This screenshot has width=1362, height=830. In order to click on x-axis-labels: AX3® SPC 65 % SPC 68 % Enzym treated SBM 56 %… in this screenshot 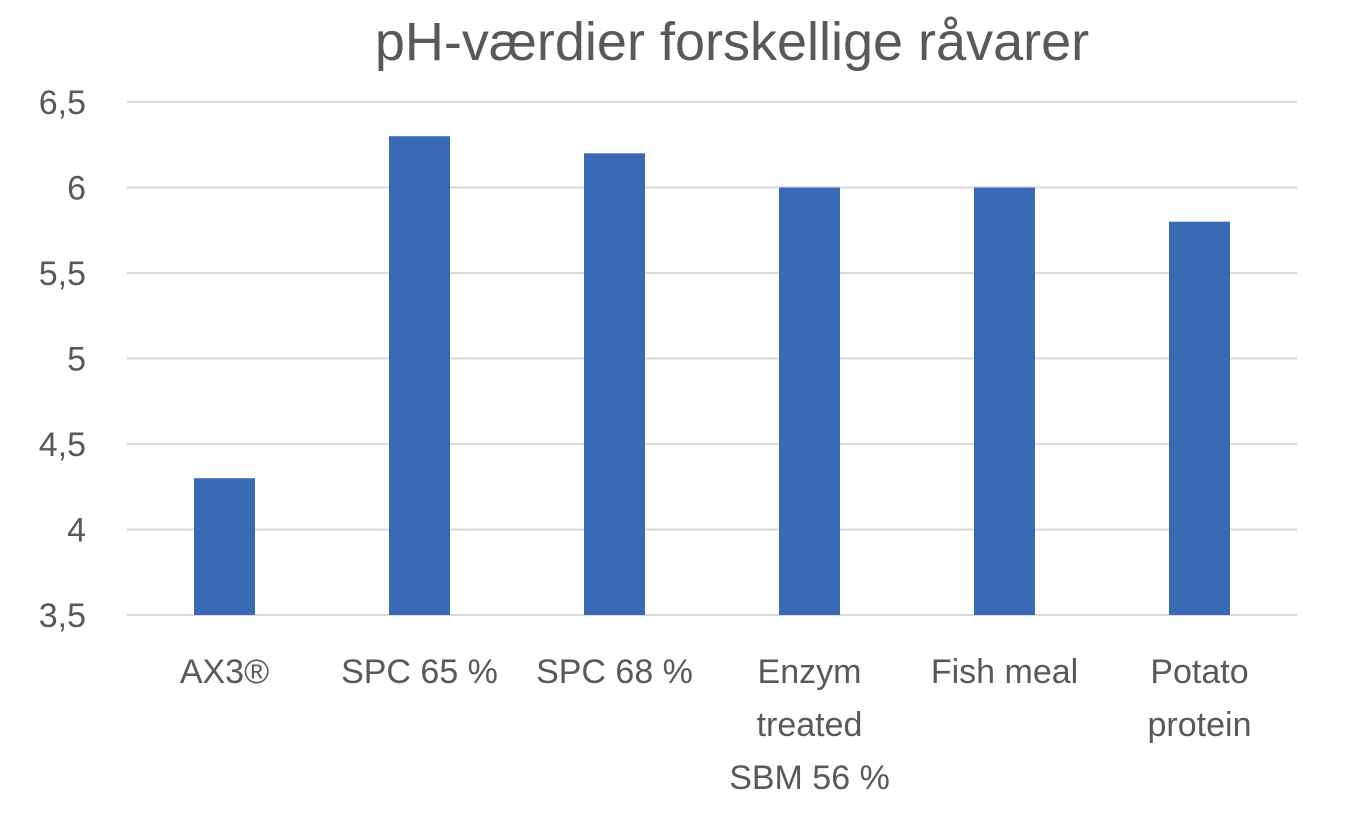, I will do `click(716, 725)`.